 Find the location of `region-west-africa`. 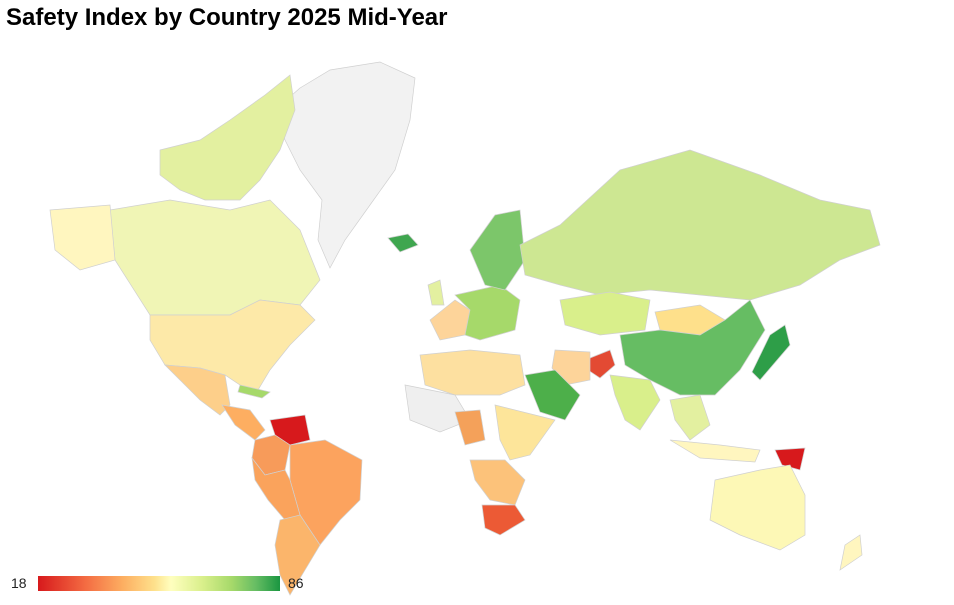

region-west-africa is located at coordinates (437, 408).